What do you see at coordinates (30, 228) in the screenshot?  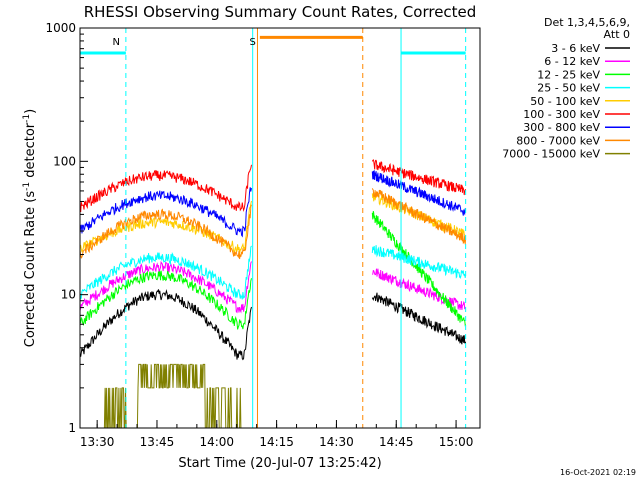 I see `y-axis-label: Corrected Count Rate (s-1 detector-1)` at bounding box center [30, 228].